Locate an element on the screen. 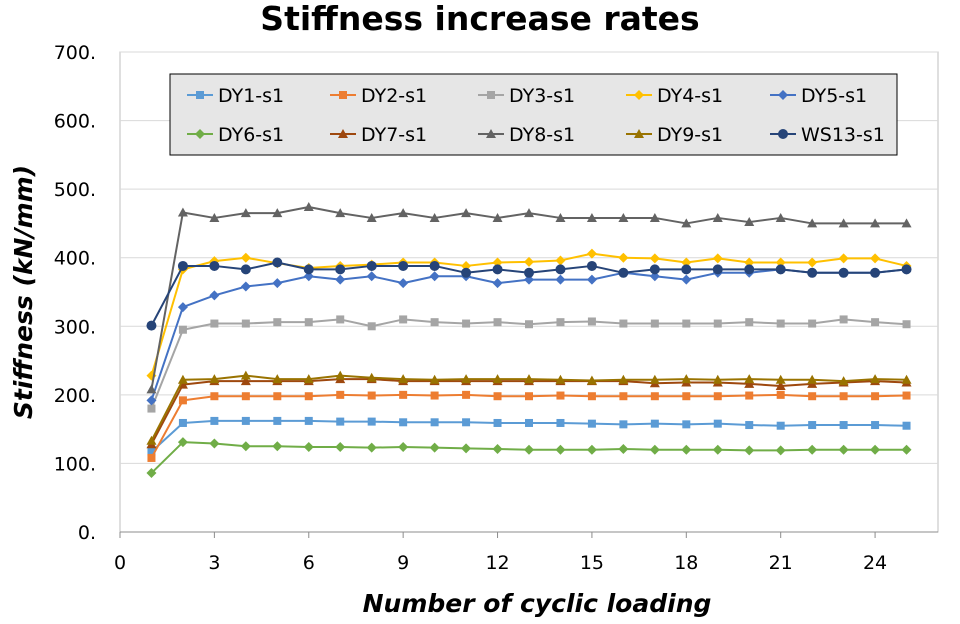 The width and height of the screenshot is (960, 624). chart-title: Stiffness increase rates is located at coordinates (479, 19).